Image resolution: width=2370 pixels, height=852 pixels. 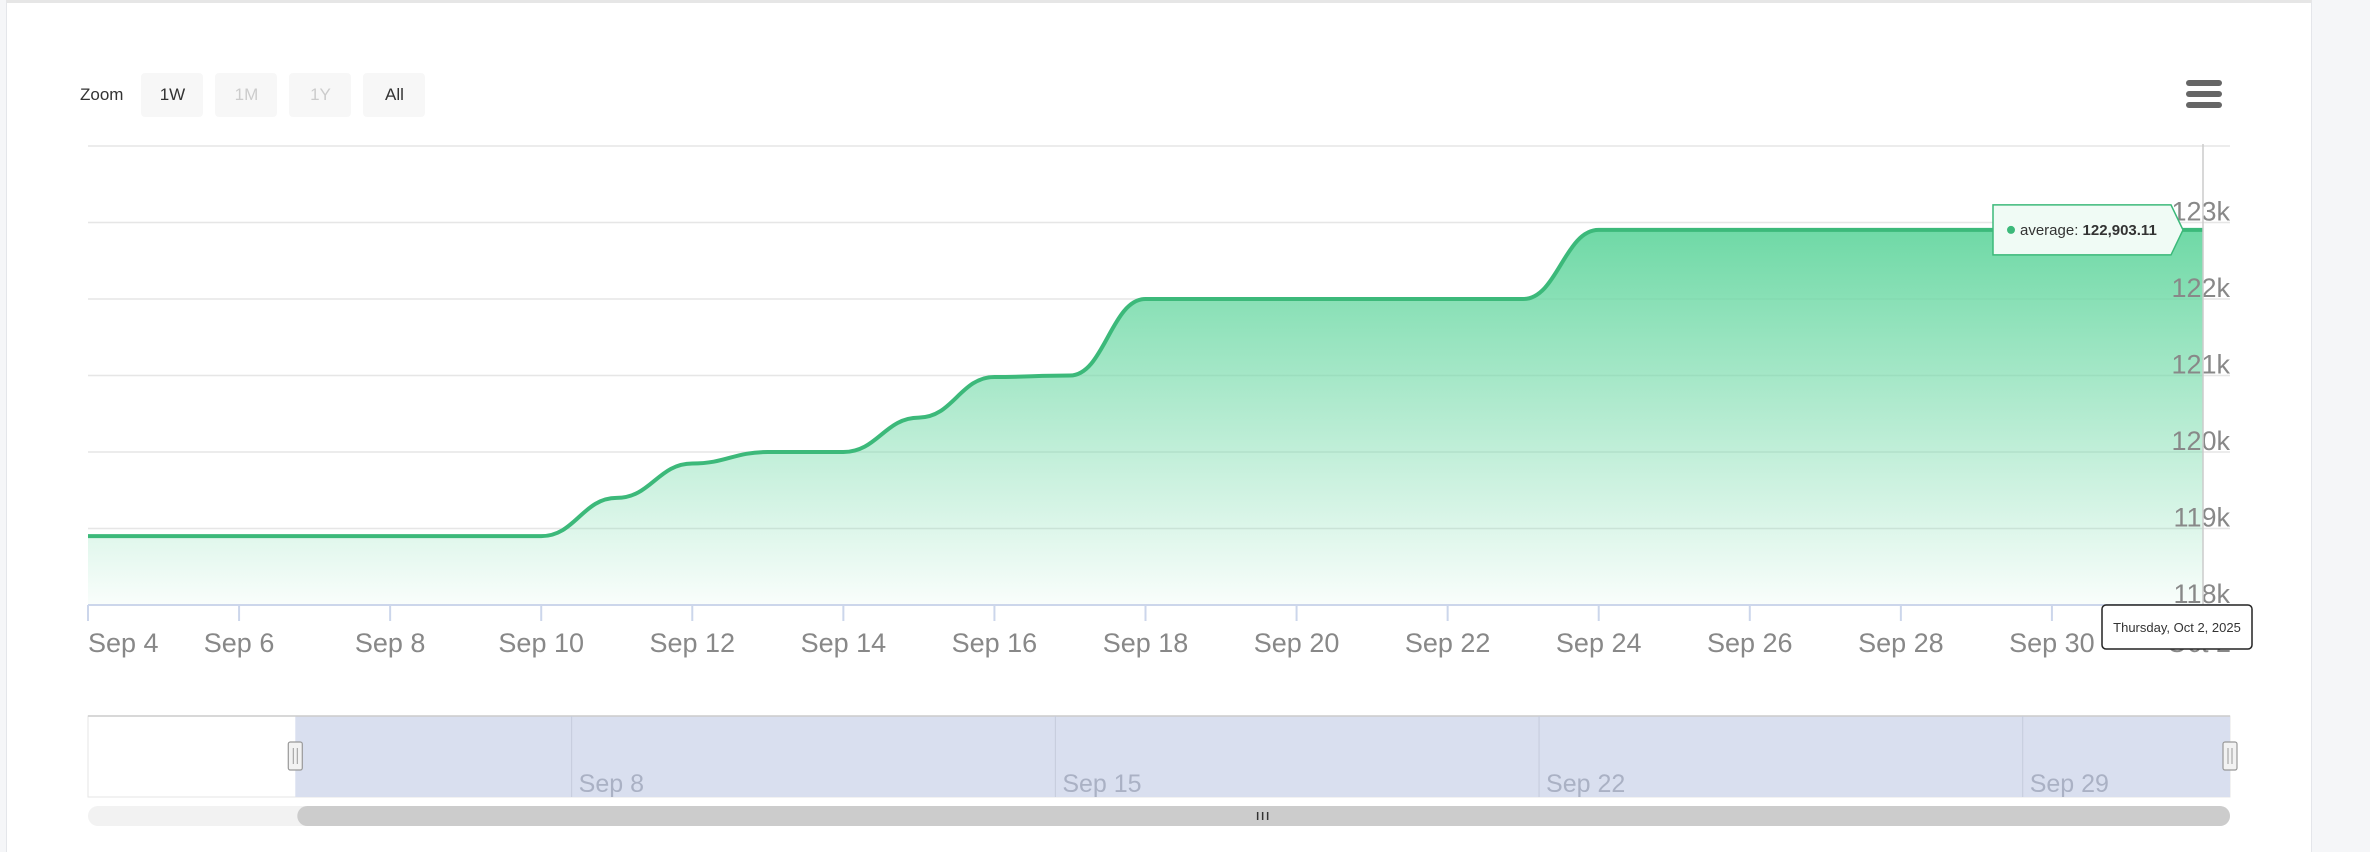 What do you see at coordinates (1146, 643) in the screenshot?
I see `x-tick-label: Sep 18` at bounding box center [1146, 643].